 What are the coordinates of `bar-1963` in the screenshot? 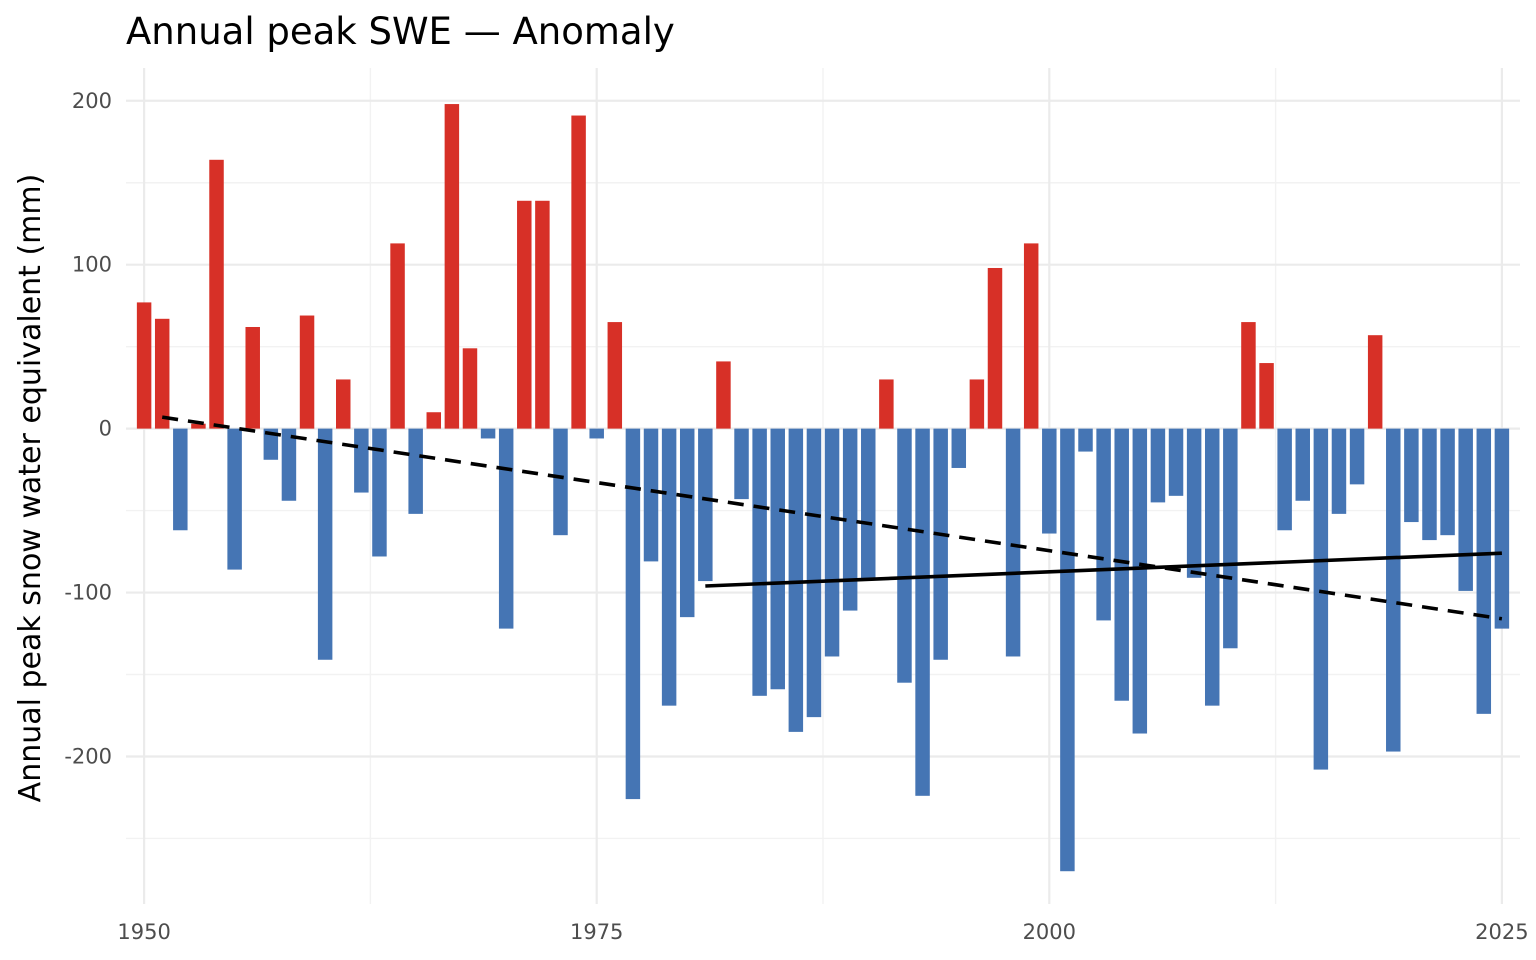 It's located at (379, 492).